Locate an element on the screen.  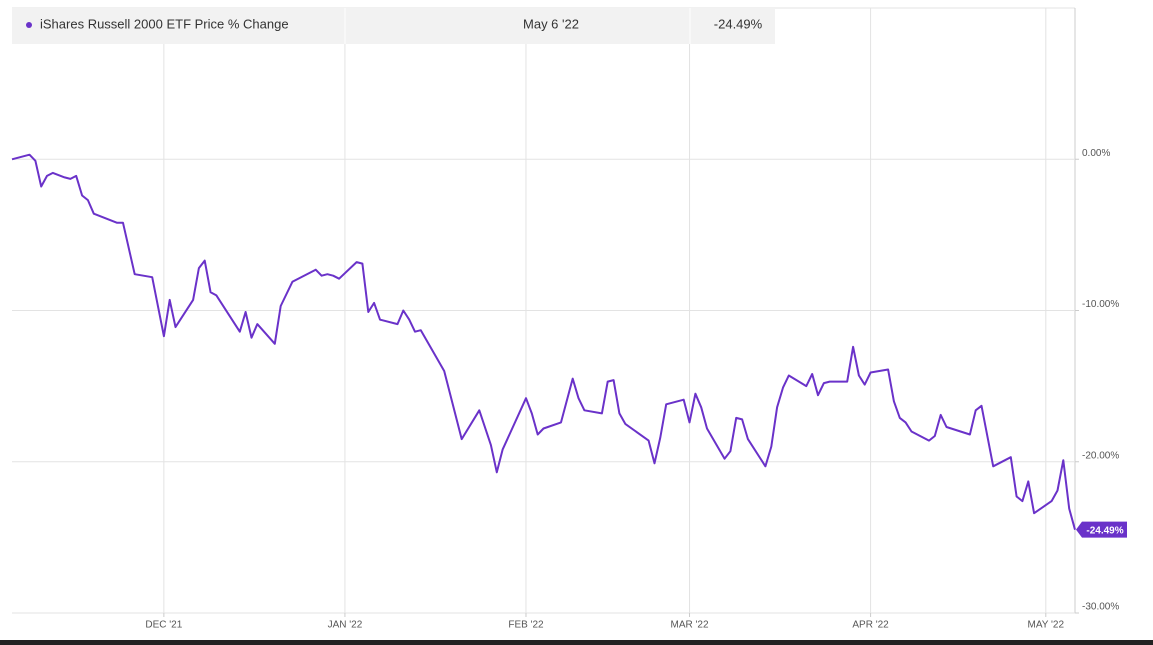
value-tag is located at coordinates (1101, 529).